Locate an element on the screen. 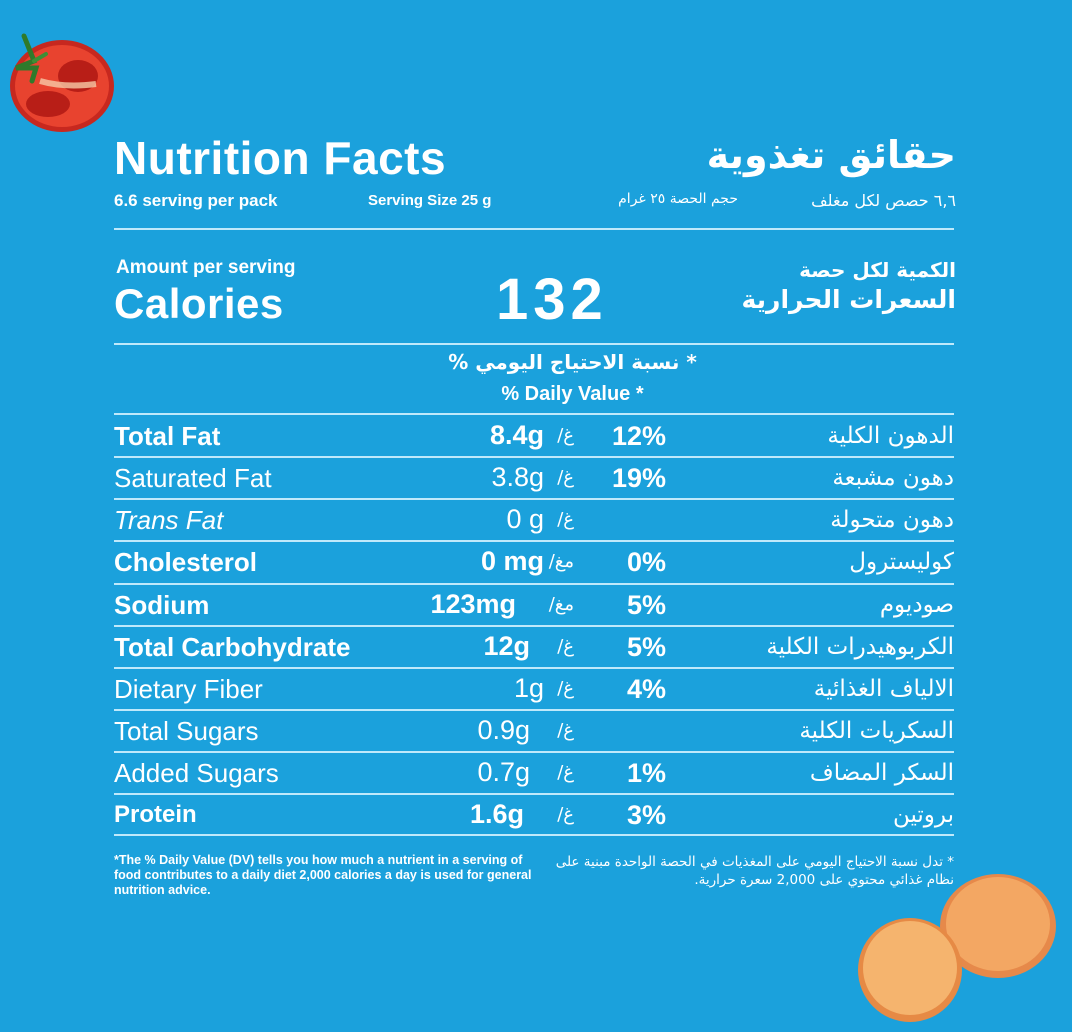  calories-label: Calories is located at coordinates (199, 303).